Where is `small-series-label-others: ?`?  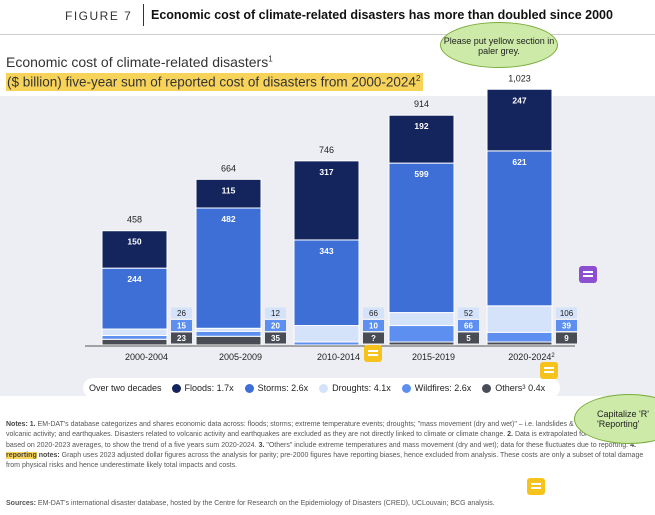 small-series-label-others: ? is located at coordinates (373, 338).